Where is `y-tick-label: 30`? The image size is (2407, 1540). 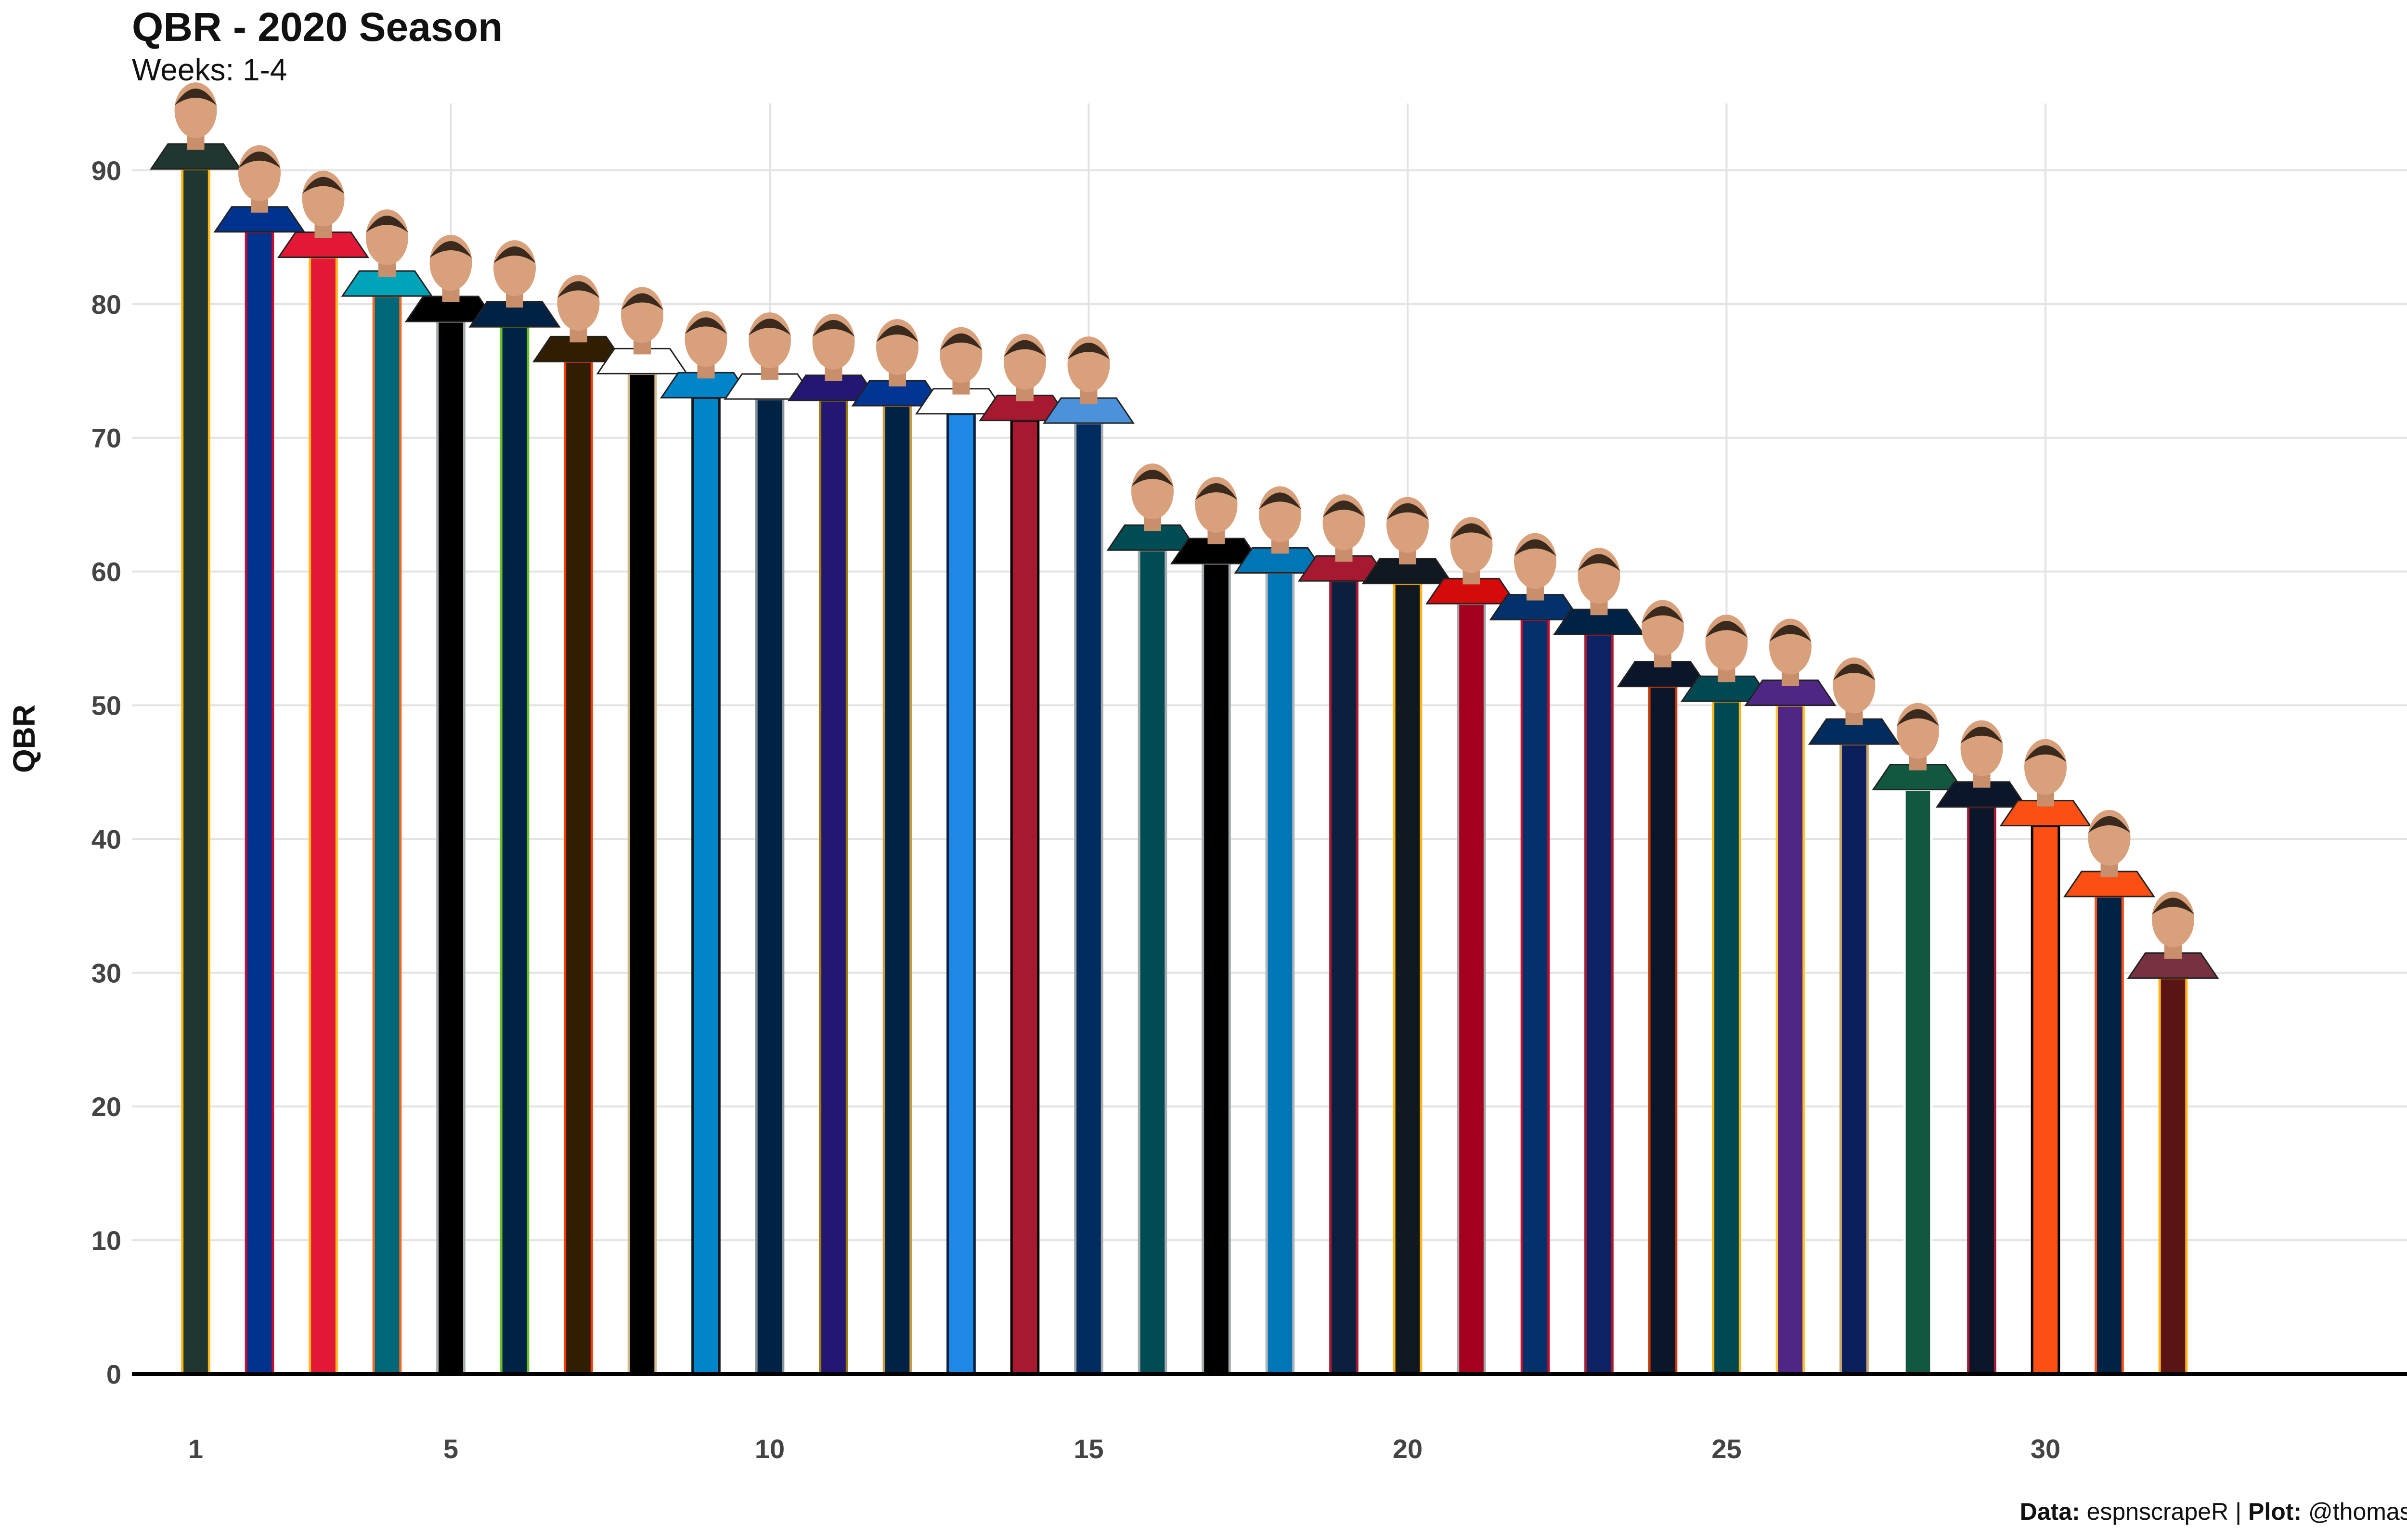 y-tick-label: 30 is located at coordinates (106, 973).